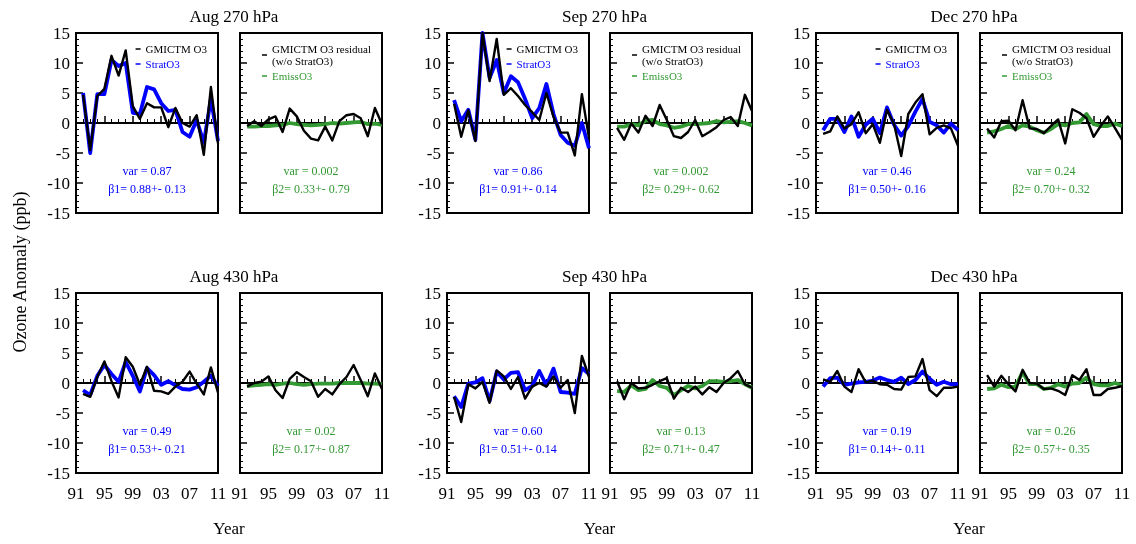 The width and height of the screenshot is (1136, 544). I want to click on annotation: var = 0.19, so click(887, 430).